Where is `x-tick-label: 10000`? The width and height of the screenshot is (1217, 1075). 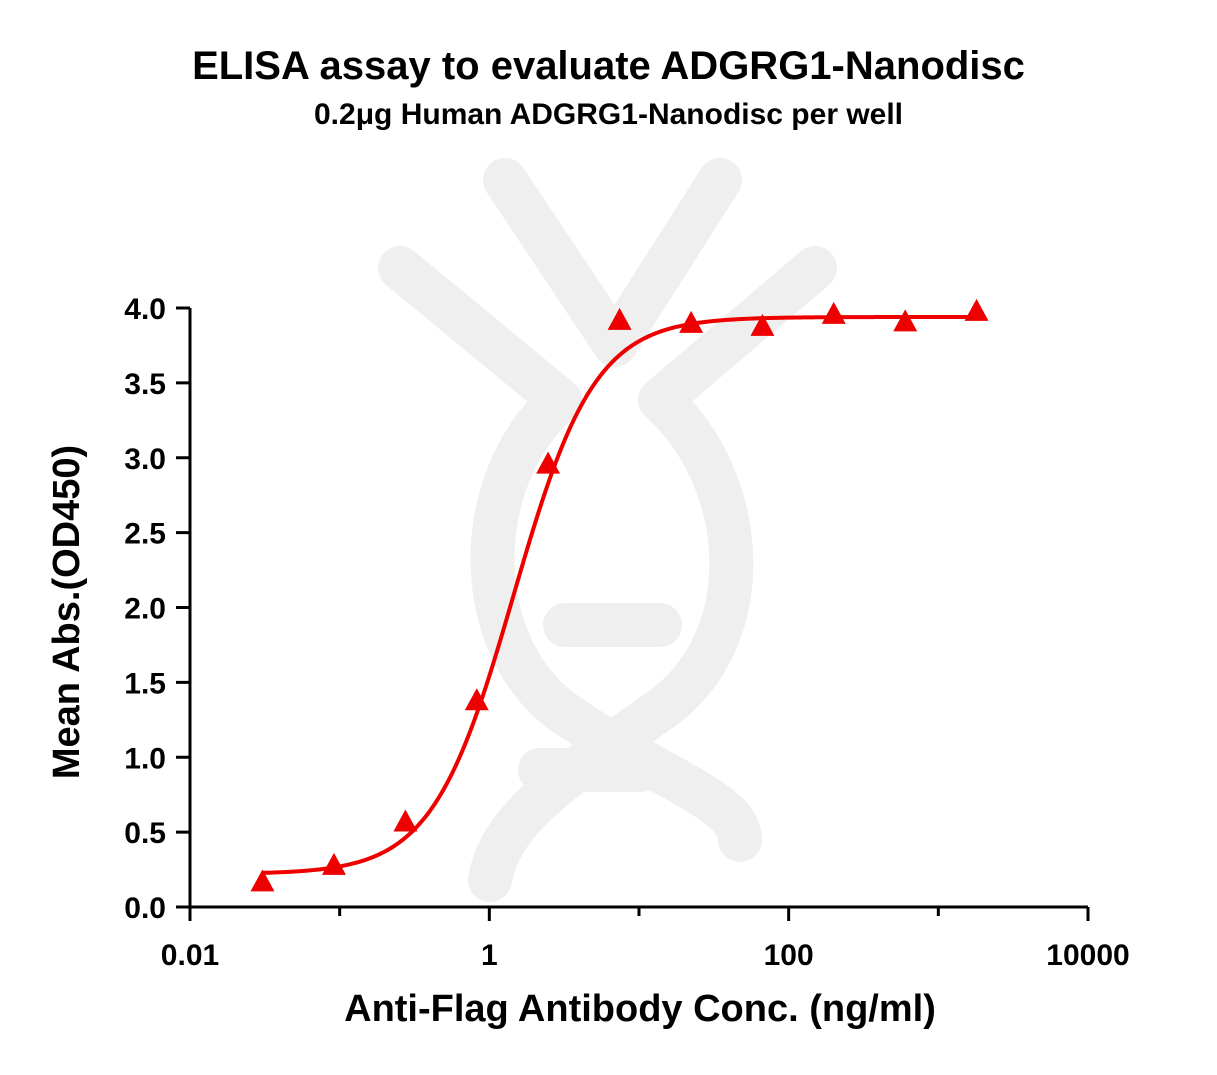
x-tick-label: 10000 is located at coordinates (1087, 955).